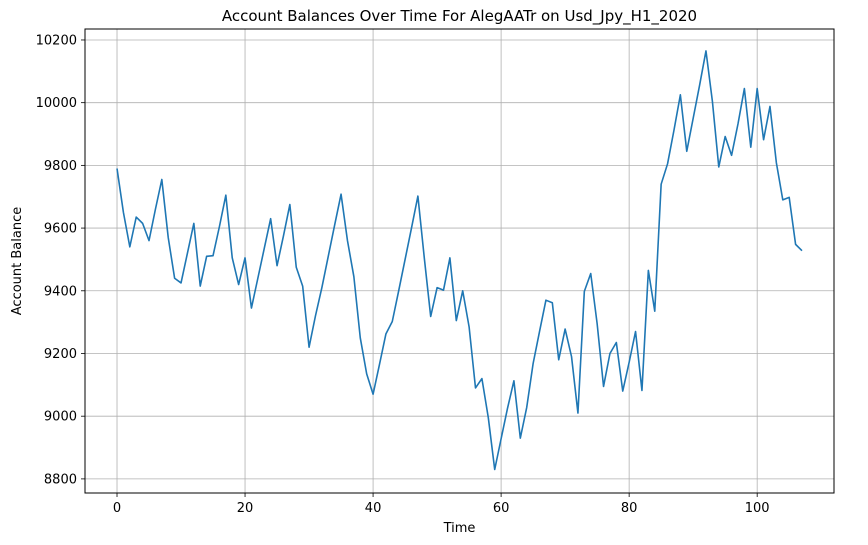 This screenshot has height=545, width=868. I want to click on x-tick-label: 20, so click(245, 508).